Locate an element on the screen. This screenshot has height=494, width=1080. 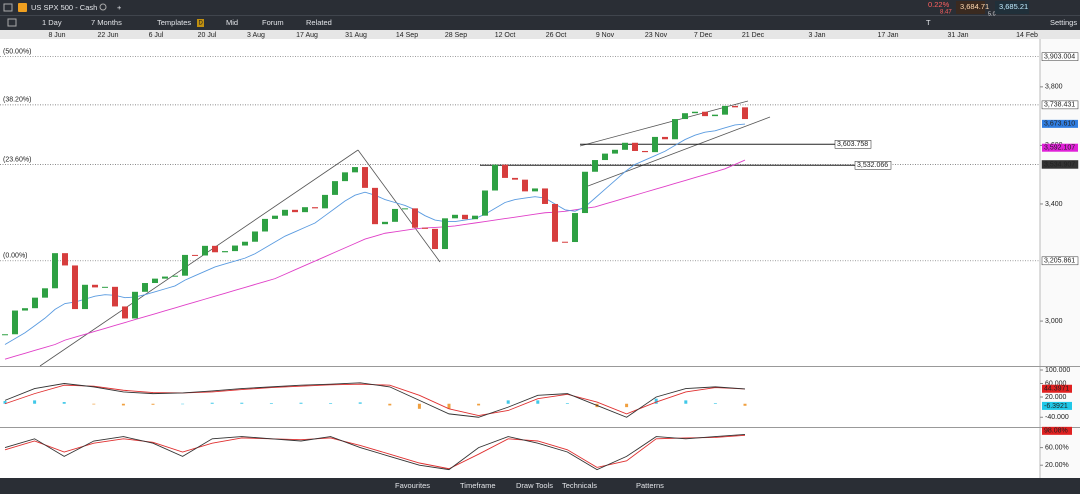
footer-tab: Draw Tools is located at coordinates (534, 485).